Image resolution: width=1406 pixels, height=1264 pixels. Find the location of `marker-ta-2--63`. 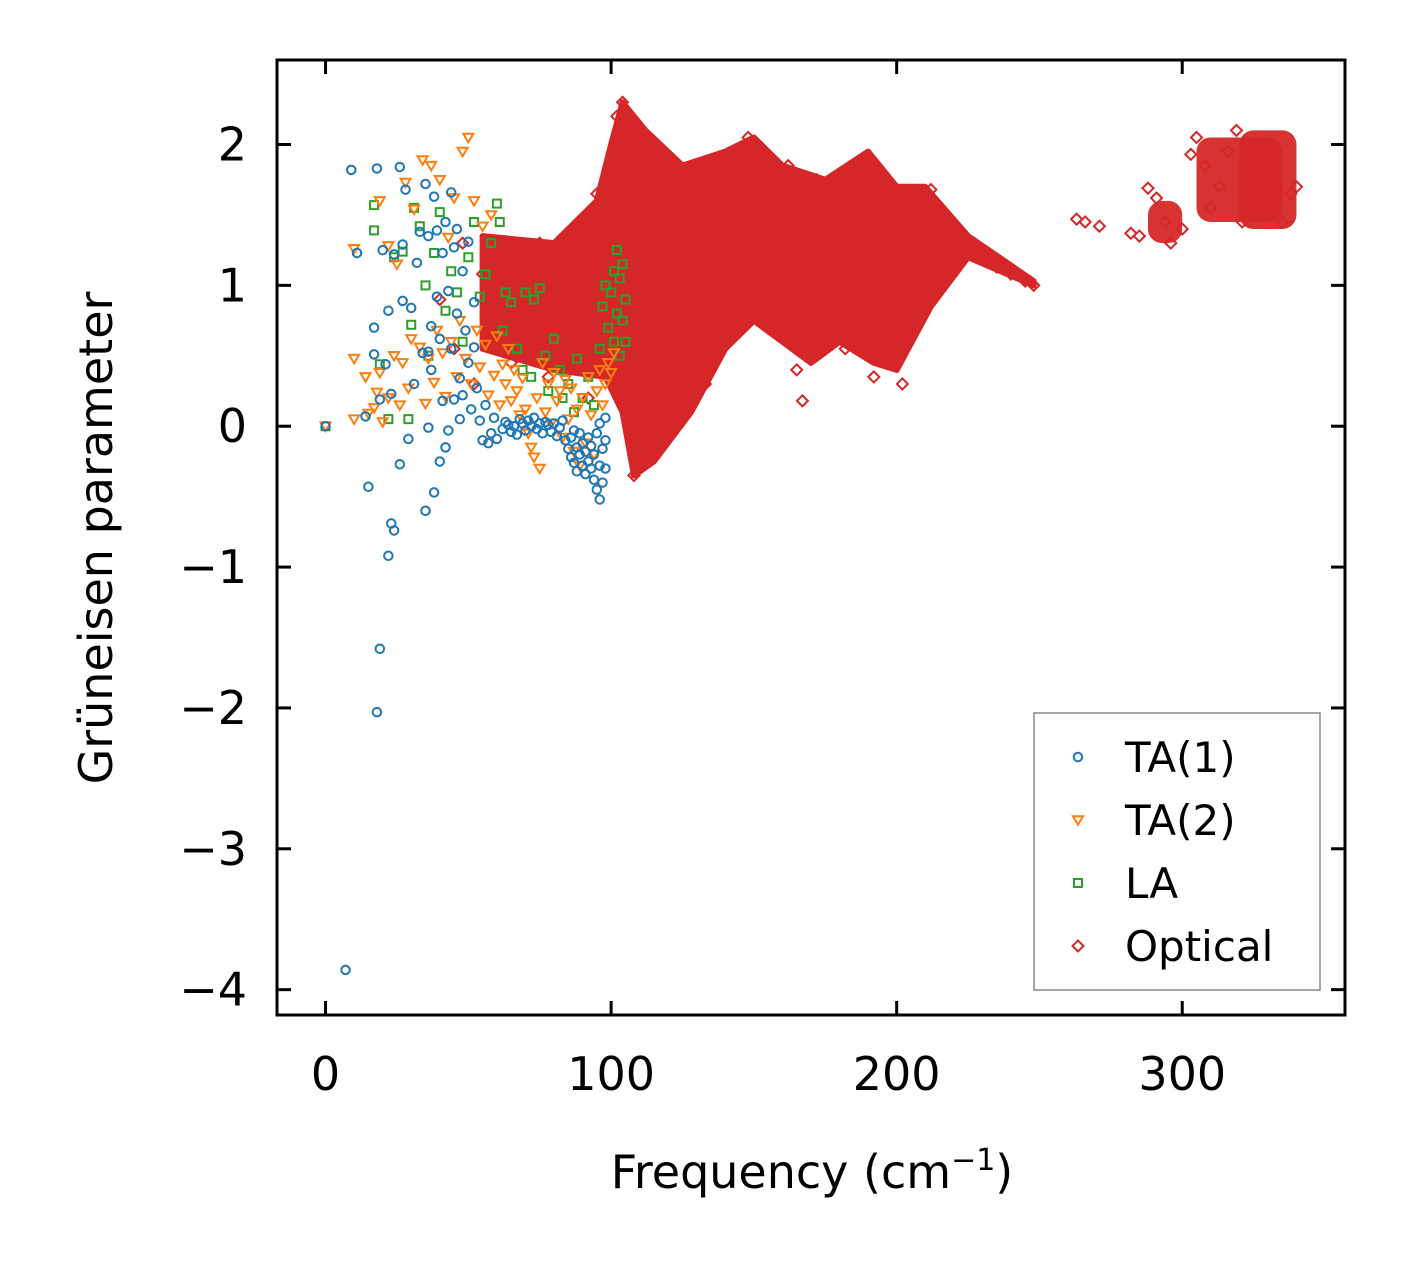

marker-ta-2--63 is located at coordinates (539, 469).